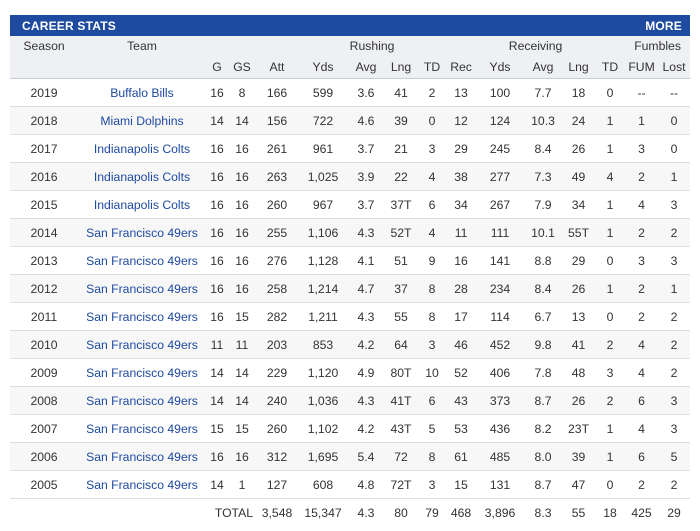  What do you see at coordinates (579, 67) in the screenshot?
I see `col-header-rec-lng: Lng` at bounding box center [579, 67].